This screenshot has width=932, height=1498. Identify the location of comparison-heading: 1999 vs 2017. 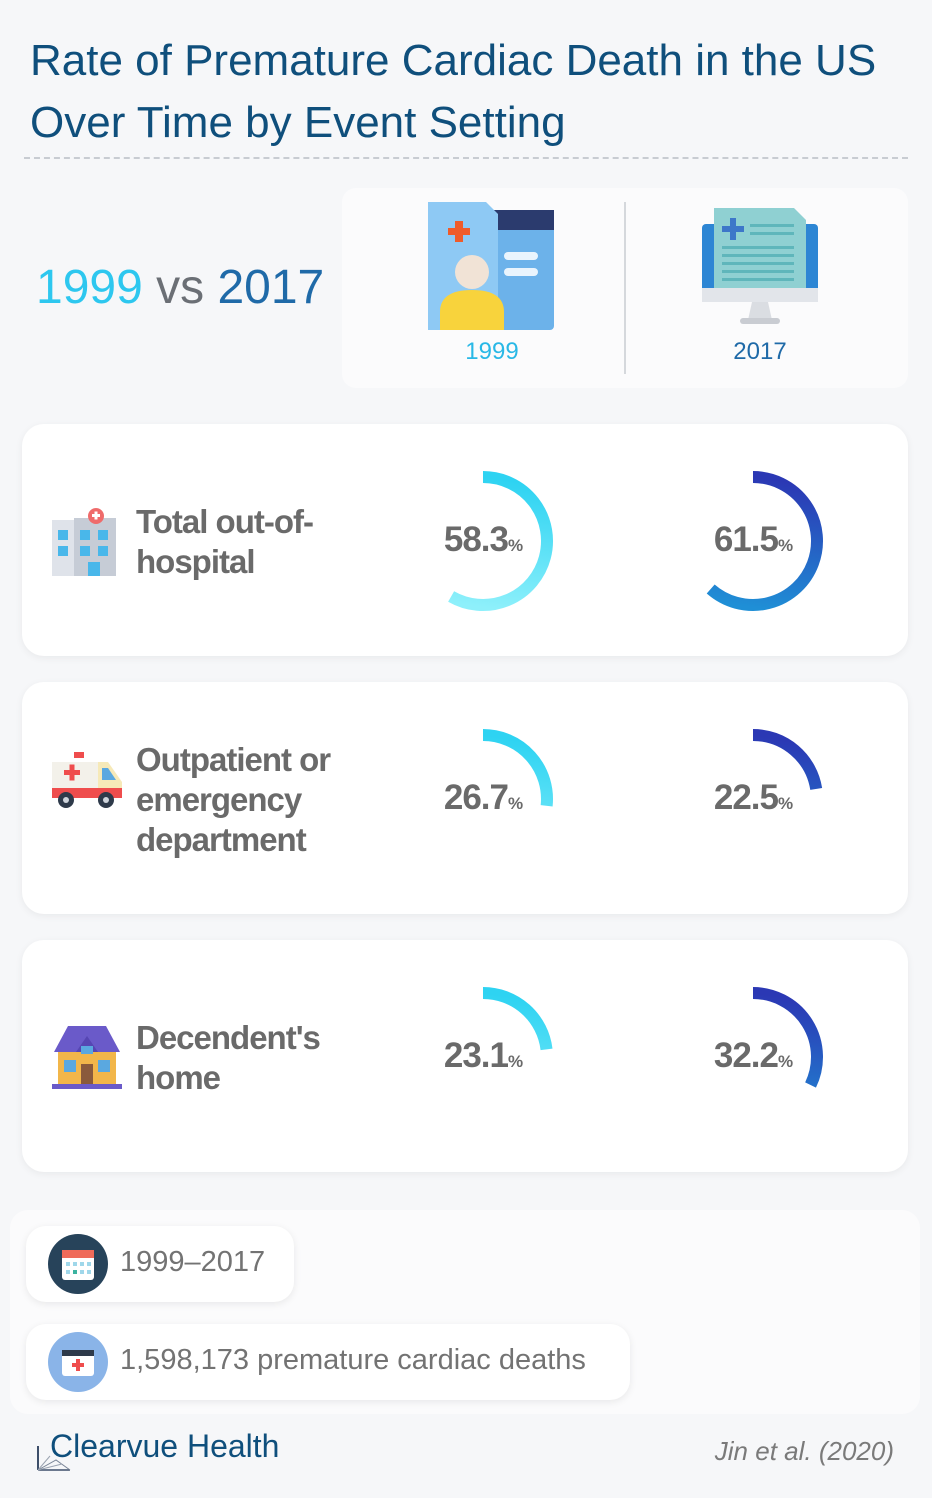
(180, 288).